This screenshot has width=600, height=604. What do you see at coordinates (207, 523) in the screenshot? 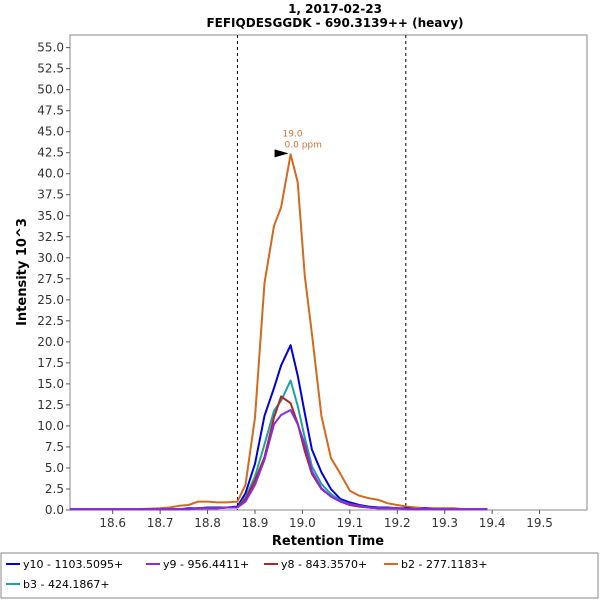
I see `x-tick-label: 18.8` at bounding box center [207, 523].